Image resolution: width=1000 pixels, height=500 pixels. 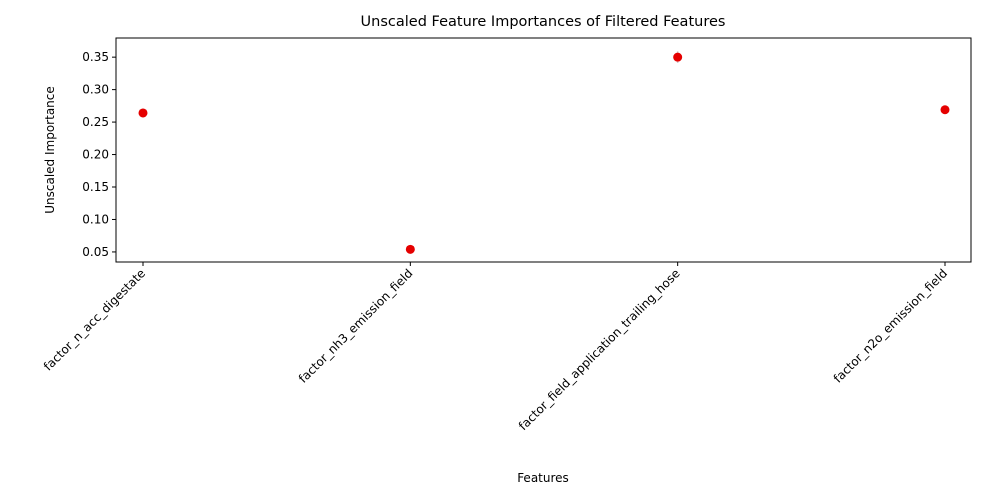 I want to click on y-tick-label: 0.20, so click(x=95, y=155).